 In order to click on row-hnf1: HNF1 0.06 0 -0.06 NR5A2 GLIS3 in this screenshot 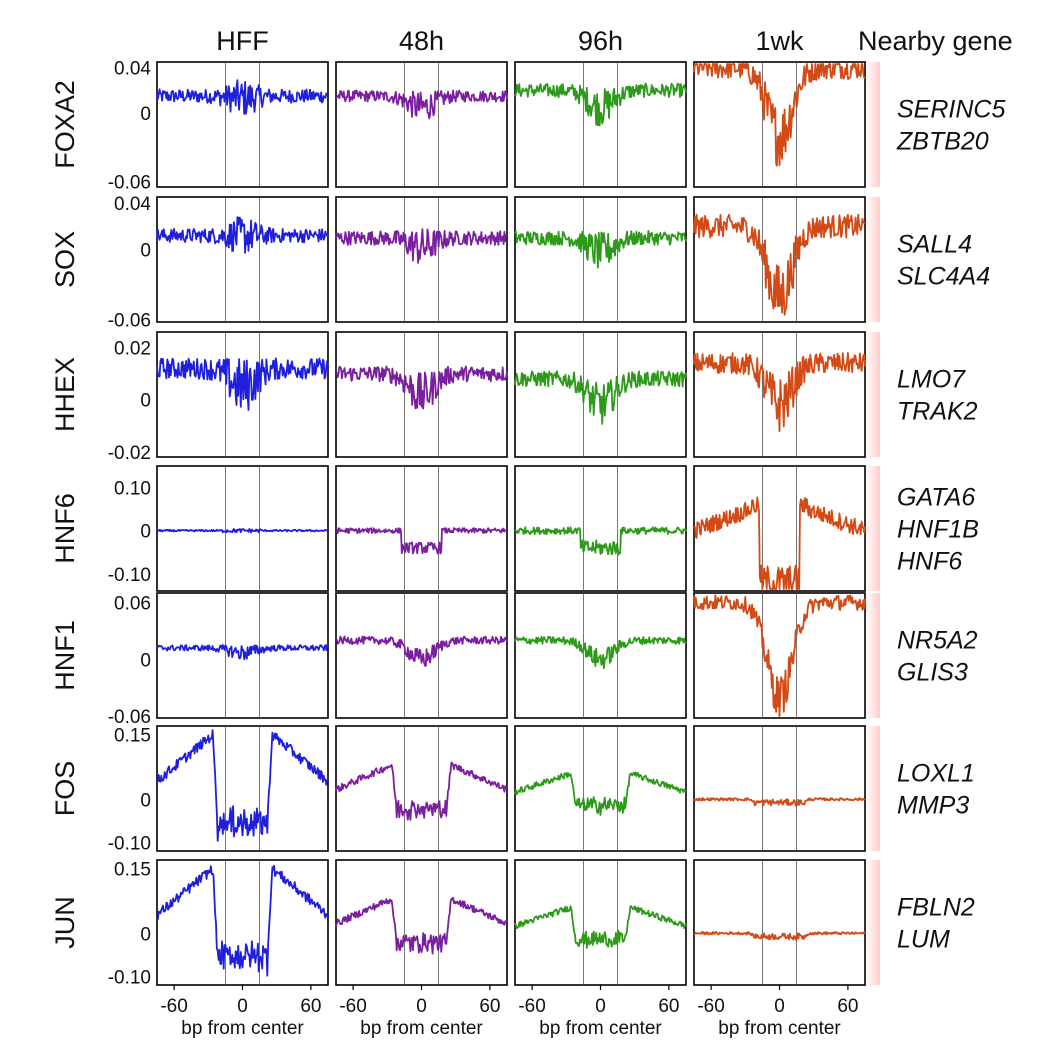, I will do `click(514, 660)`.